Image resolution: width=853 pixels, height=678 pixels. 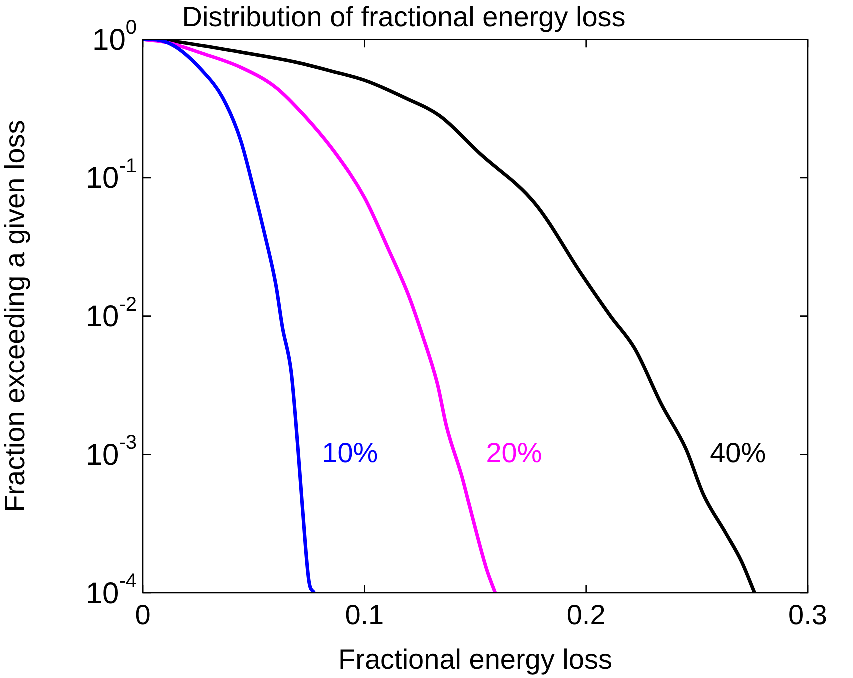 What do you see at coordinates (514, 452) in the screenshot?
I see `series-label: 20%` at bounding box center [514, 452].